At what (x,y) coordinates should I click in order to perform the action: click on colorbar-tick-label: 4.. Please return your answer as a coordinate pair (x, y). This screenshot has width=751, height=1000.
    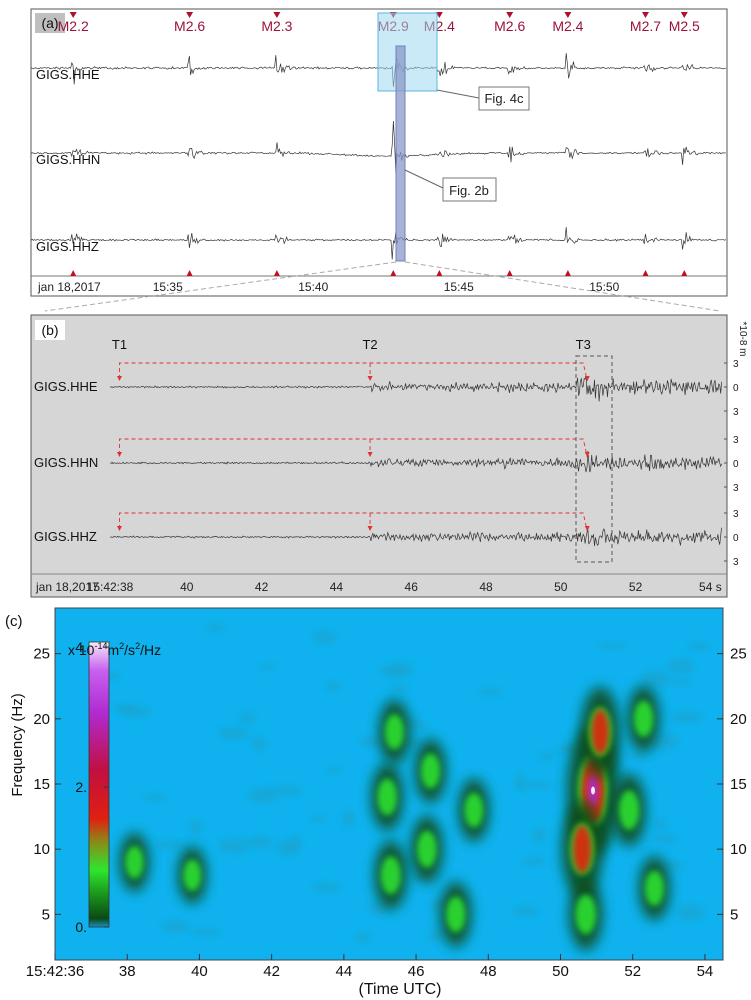
    Looking at the image, I should click on (81, 647).